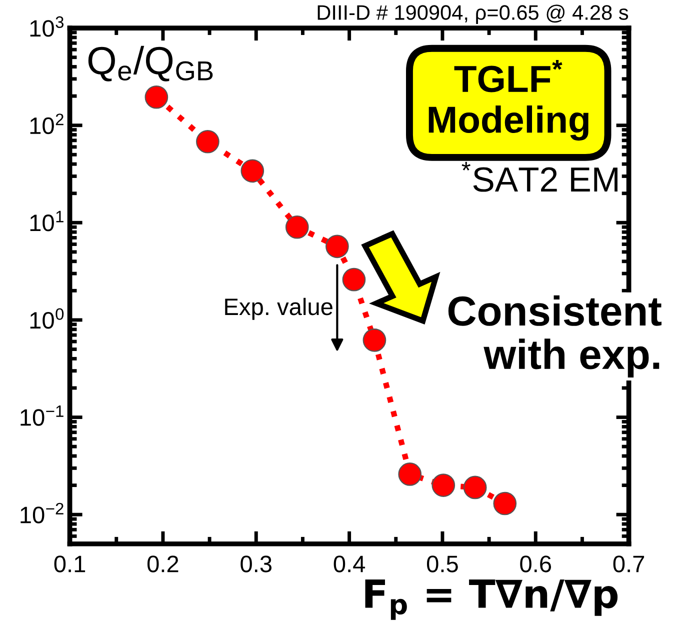 The height and width of the screenshot is (623, 691). I want to click on x-tick-label: 0.6, so click(536, 564).